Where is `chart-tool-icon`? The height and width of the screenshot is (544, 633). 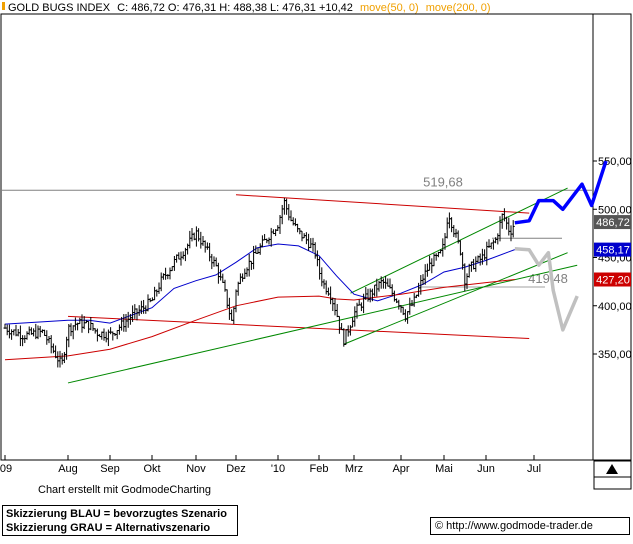
chart-tool-icon is located at coordinates (612, 469).